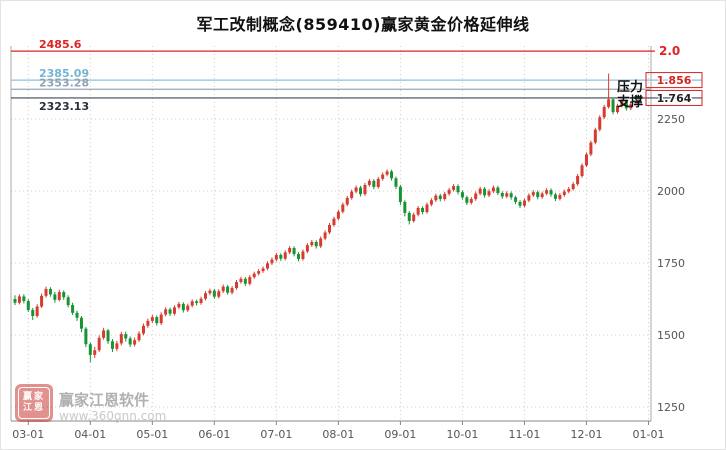  I want to click on y-axis-tick-label: 1500, so click(671, 335).